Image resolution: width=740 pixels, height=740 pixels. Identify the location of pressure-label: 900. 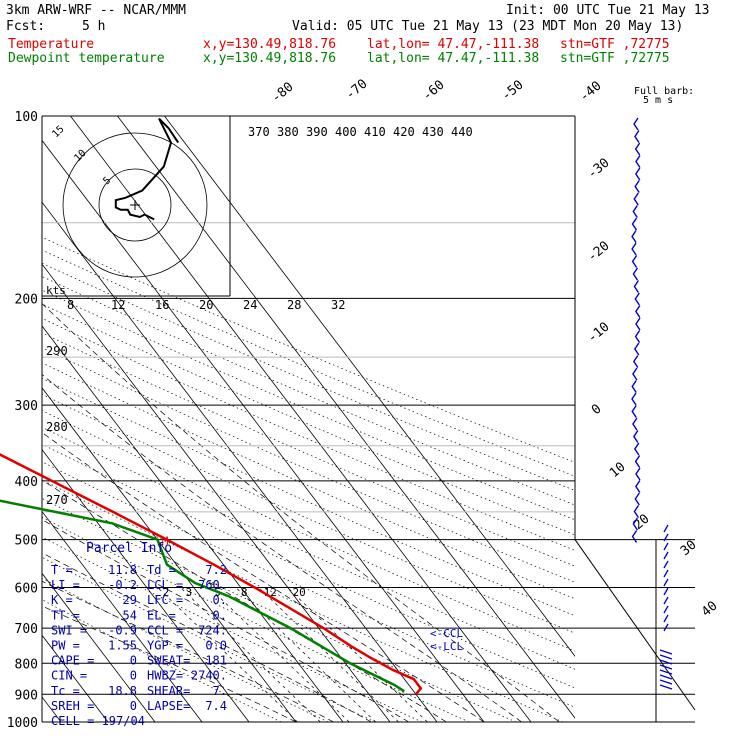
(26, 695).